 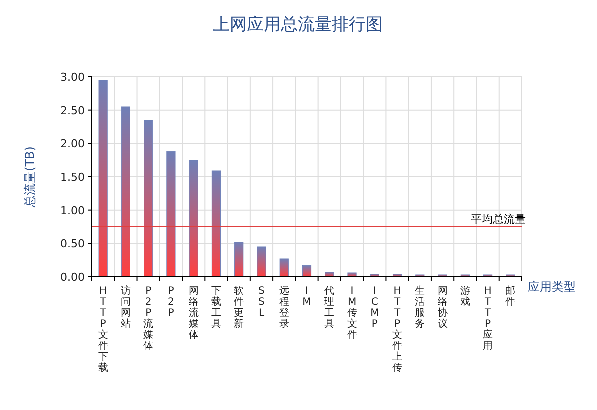 What do you see at coordinates (72, 177) in the screenshot?
I see `y-tick-label: 1.50` at bounding box center [72, 177].